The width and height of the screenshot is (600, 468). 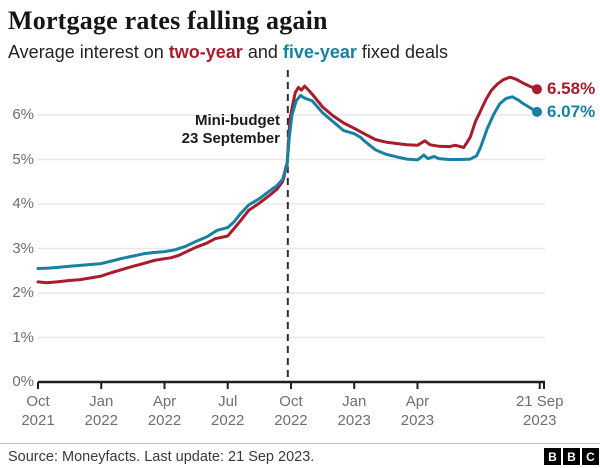 I want to click on event-annotation: Mini-budget 23 September, so click(x=198, y=130).